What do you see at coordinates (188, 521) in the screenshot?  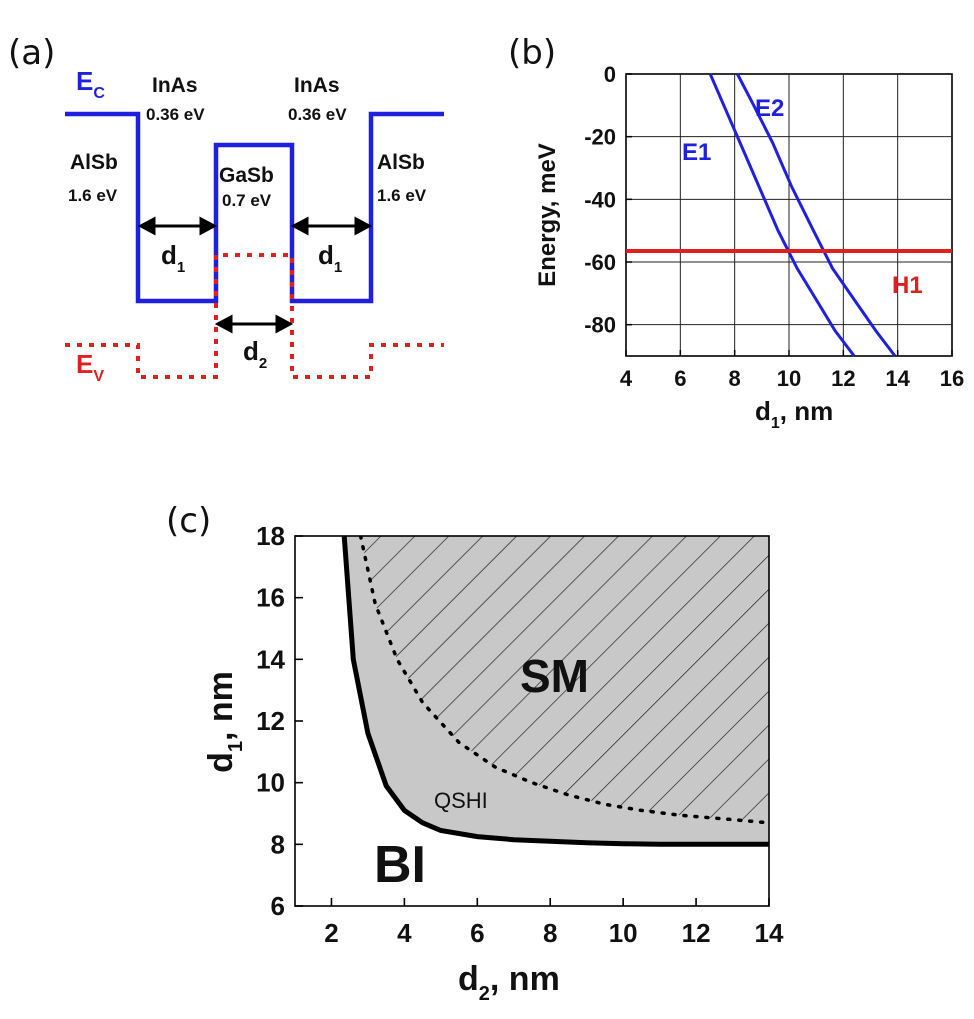 I see `panel-label-c: (c)` at bounding box center [188, 521].